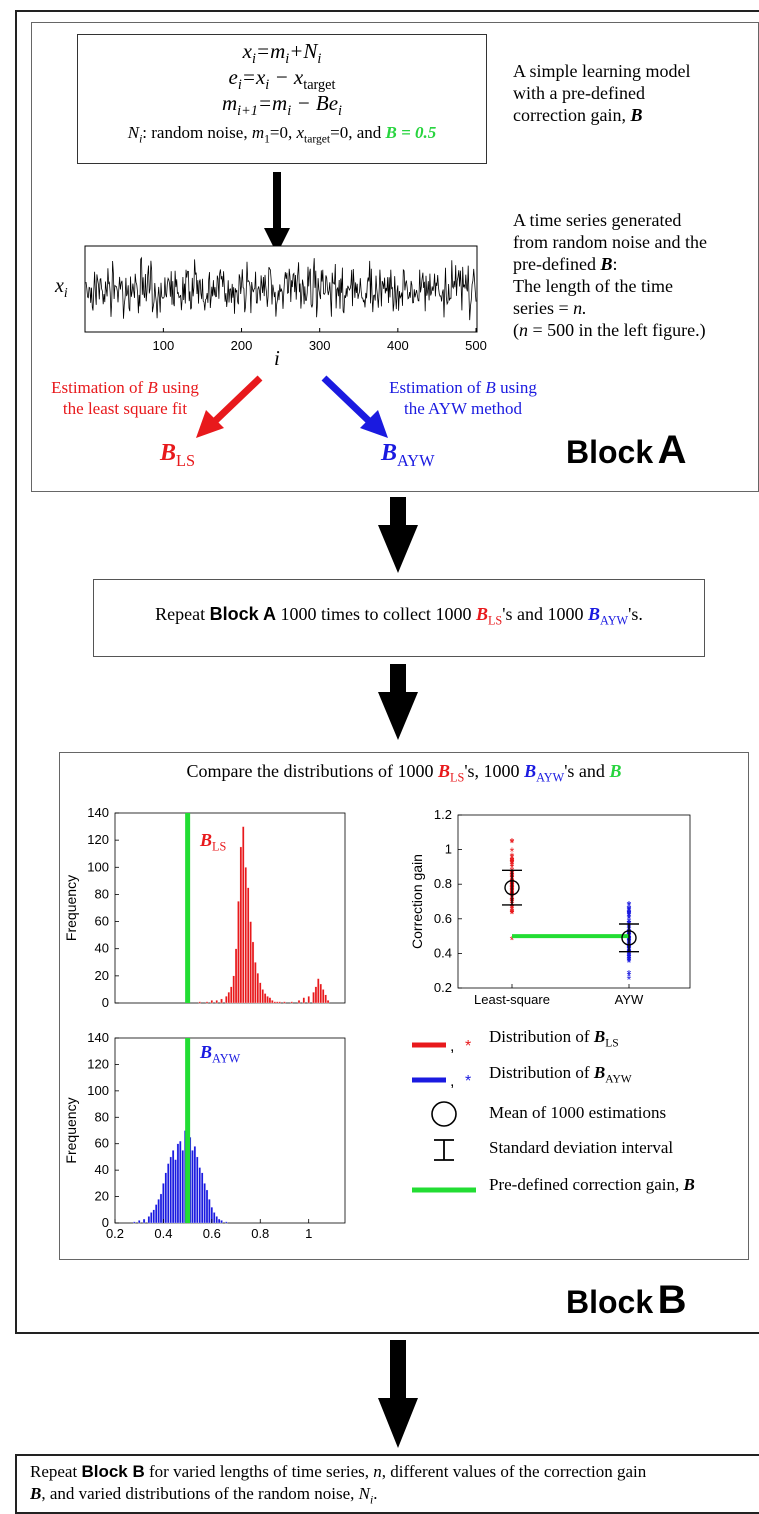  What do you see at coordinates (308, 1233) in the screenshot?
I see `hist-xtick-label: 1` at bounding box center [308, 1233].